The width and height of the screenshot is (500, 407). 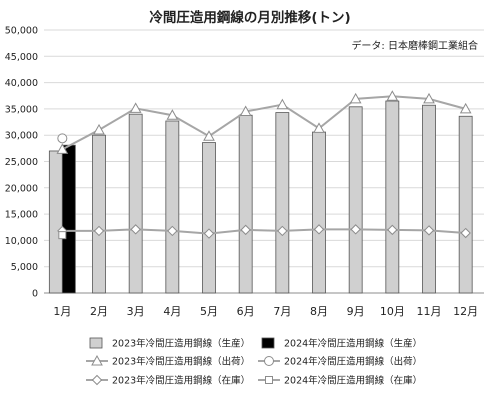 What do you see at coordinates (282, 311) in the screenshot?
I see `x-tick-label: 7月` at bounding box center [282, 311].